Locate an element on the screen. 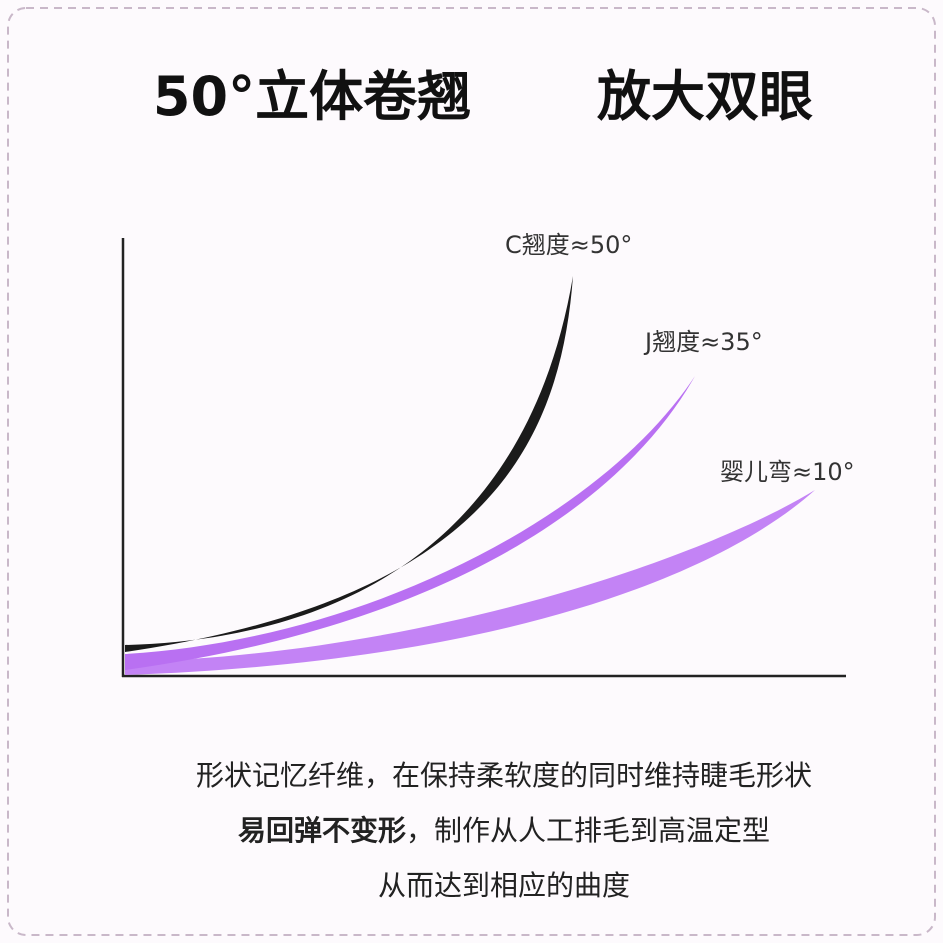  subtitle: 放大双眼 is located at coordinates (705, 96).